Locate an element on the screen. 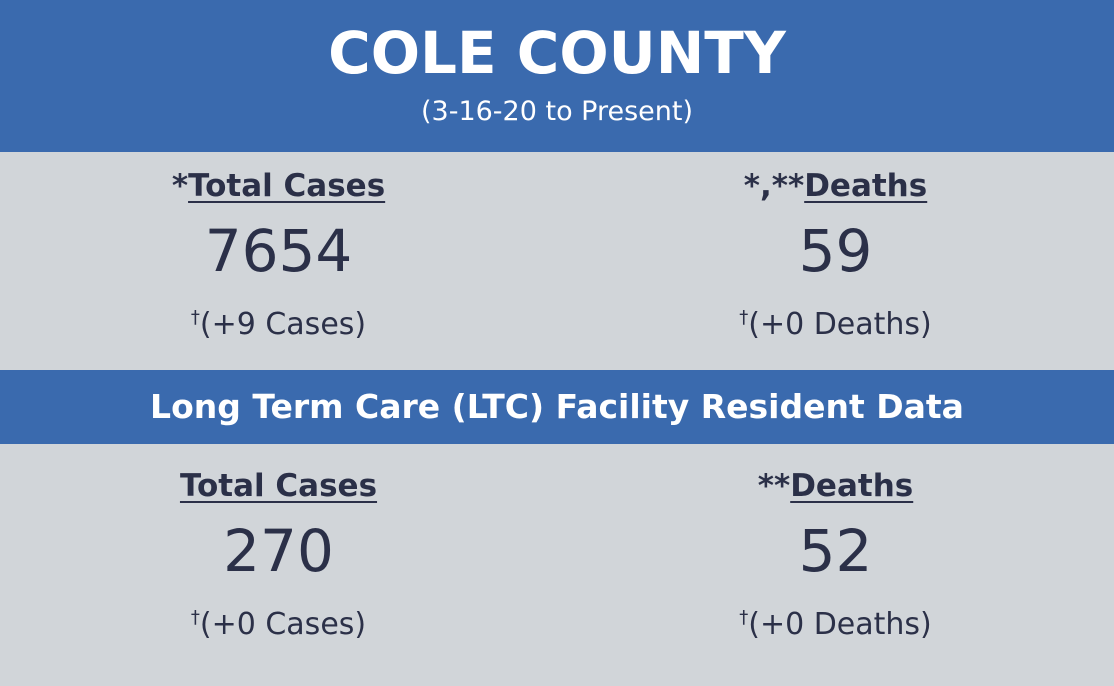  footnote-marker: ** is located at coordinates (774, 486).